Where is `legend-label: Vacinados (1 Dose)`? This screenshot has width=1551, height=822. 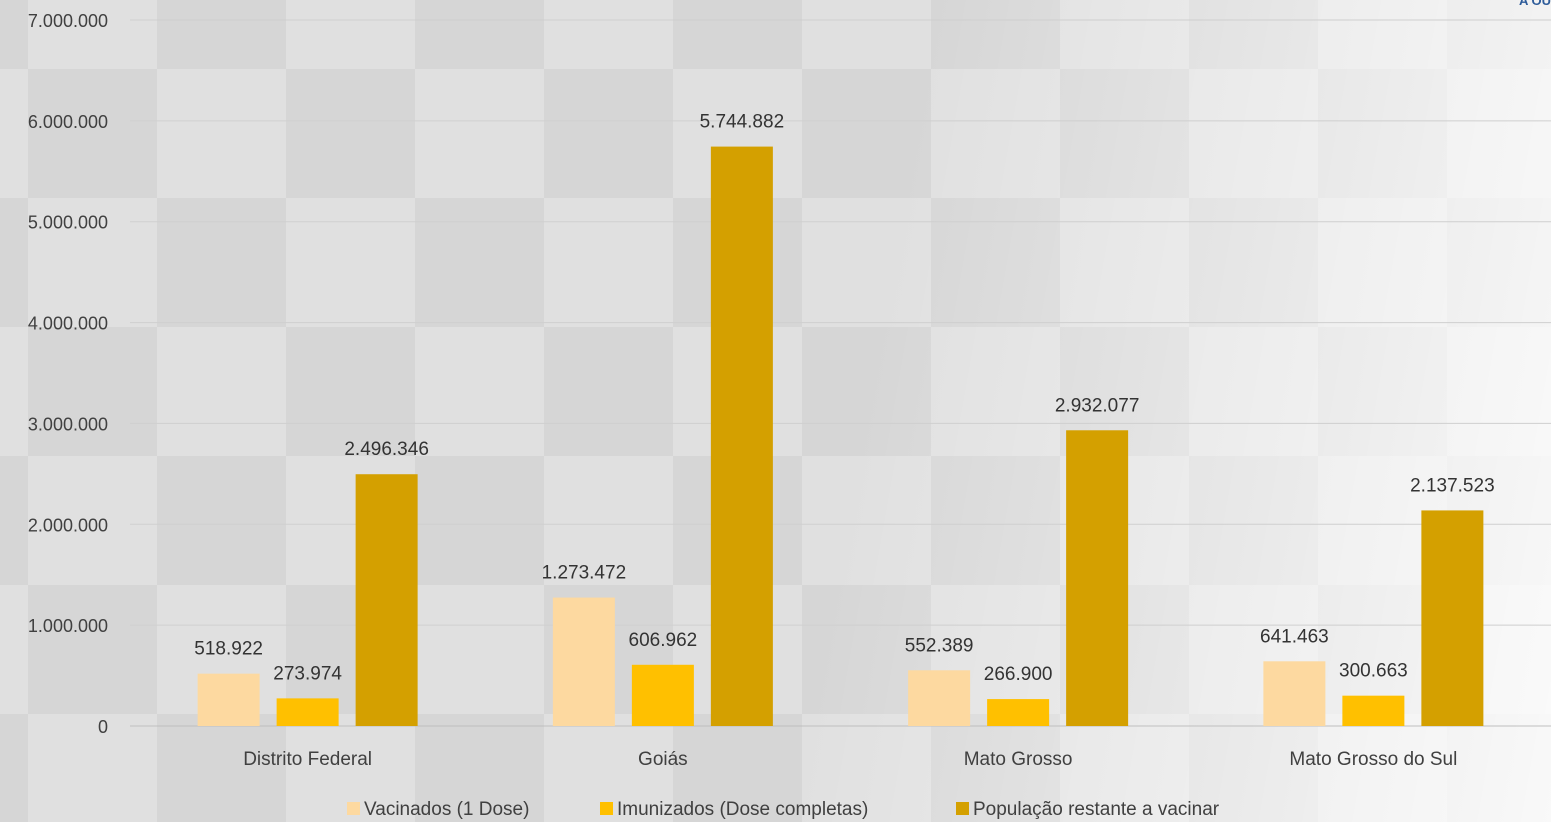 legend-label: Vacinados (1 Dose) is located at coordinates (446, 809).